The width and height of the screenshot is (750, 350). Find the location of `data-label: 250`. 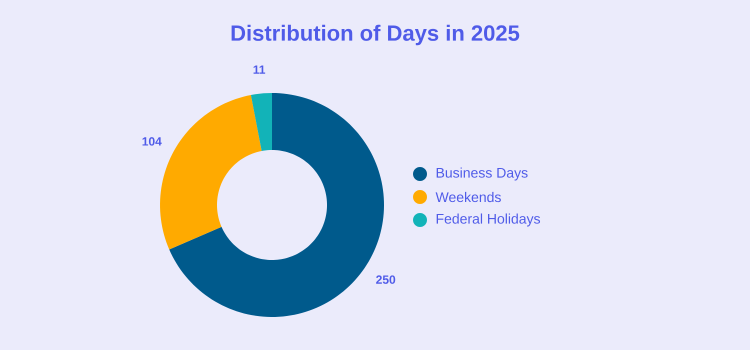

data-label: 250 is located at coordinates (386, 279).